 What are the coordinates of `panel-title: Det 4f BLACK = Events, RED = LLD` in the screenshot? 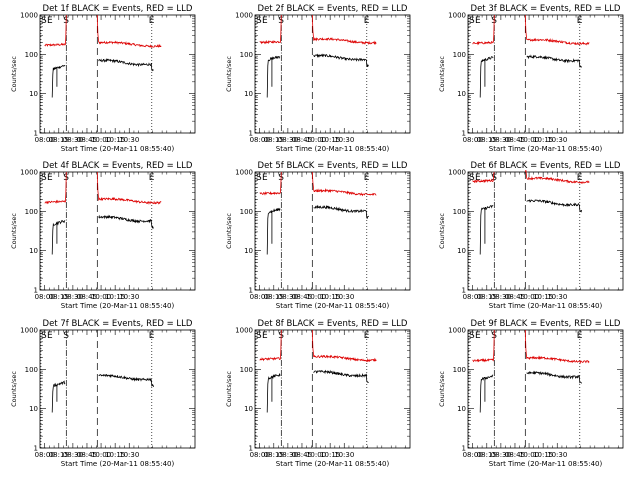 It's located at (118, 166).